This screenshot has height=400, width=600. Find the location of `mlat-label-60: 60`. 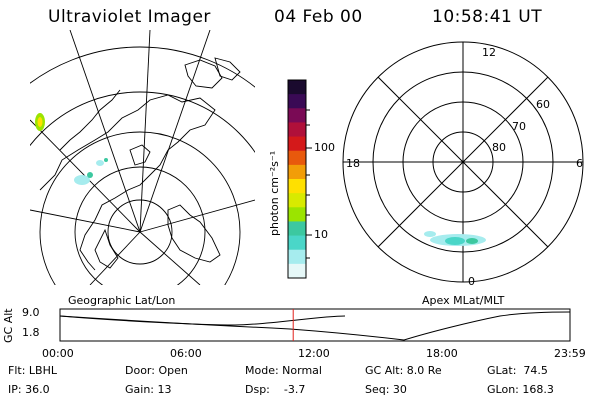

mlat-label-60: 60 is located at coordinates (543, 104).